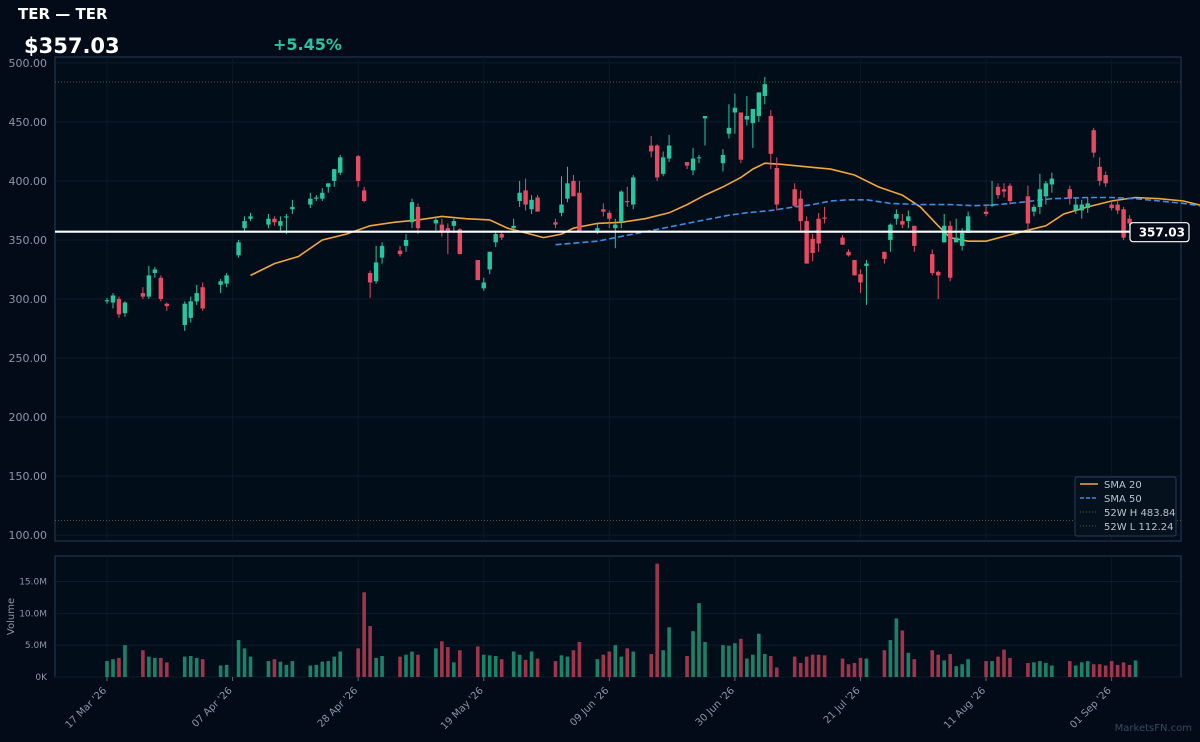 This screenshot has height=742, width=1200. I want to click on watermark: MarketsFN.com, so click(1153, 728).